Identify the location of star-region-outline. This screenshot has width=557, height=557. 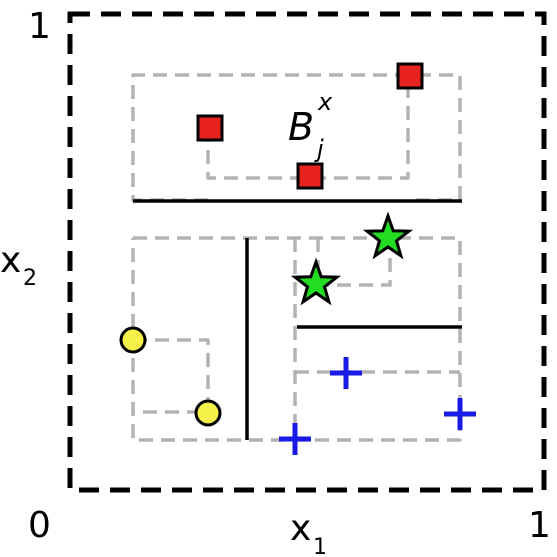
(354, 262).